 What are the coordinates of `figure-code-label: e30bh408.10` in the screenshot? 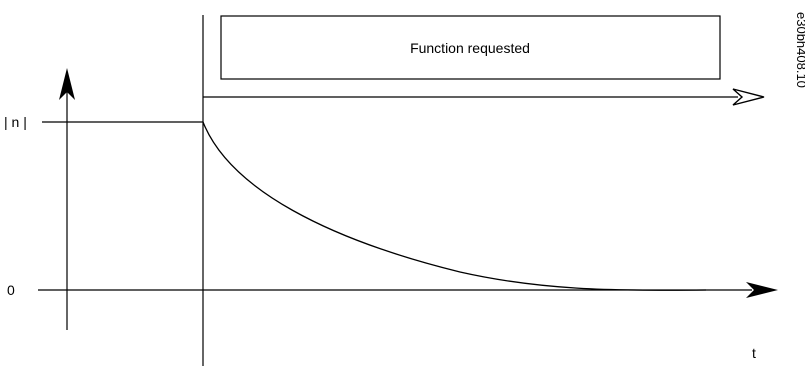 It's located at (799, 50).